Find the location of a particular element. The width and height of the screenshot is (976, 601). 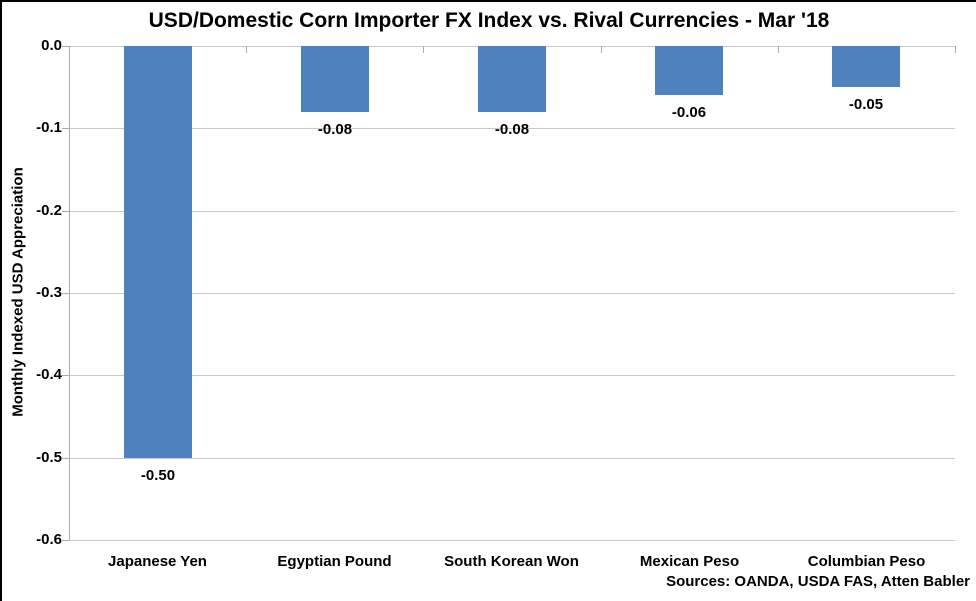

y-axis-tick-label: -0.1 is located at coordinates (49, 127).